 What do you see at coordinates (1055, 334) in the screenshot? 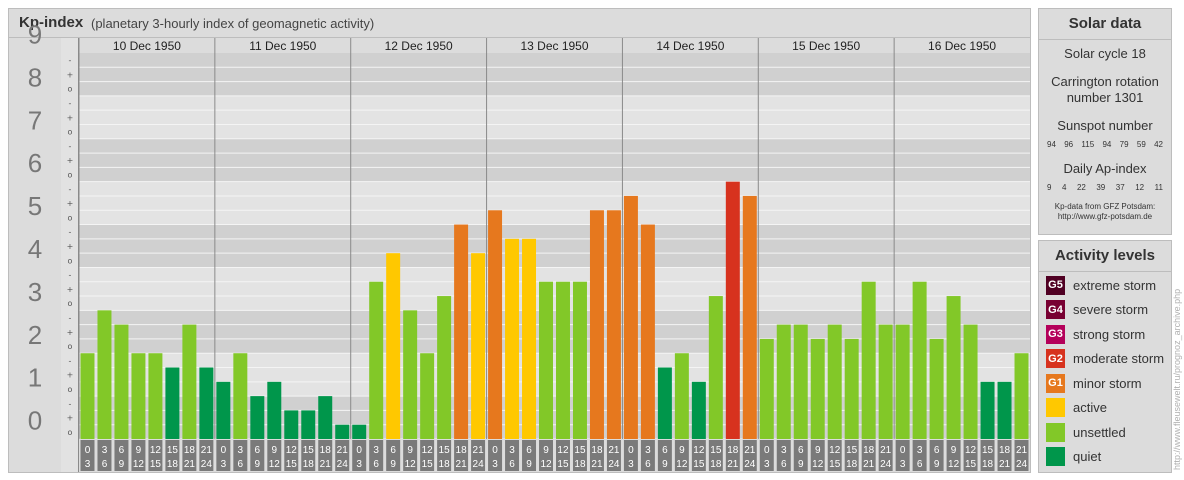
I see `legend-swatch: G3` at bounding box center [1055, 334].